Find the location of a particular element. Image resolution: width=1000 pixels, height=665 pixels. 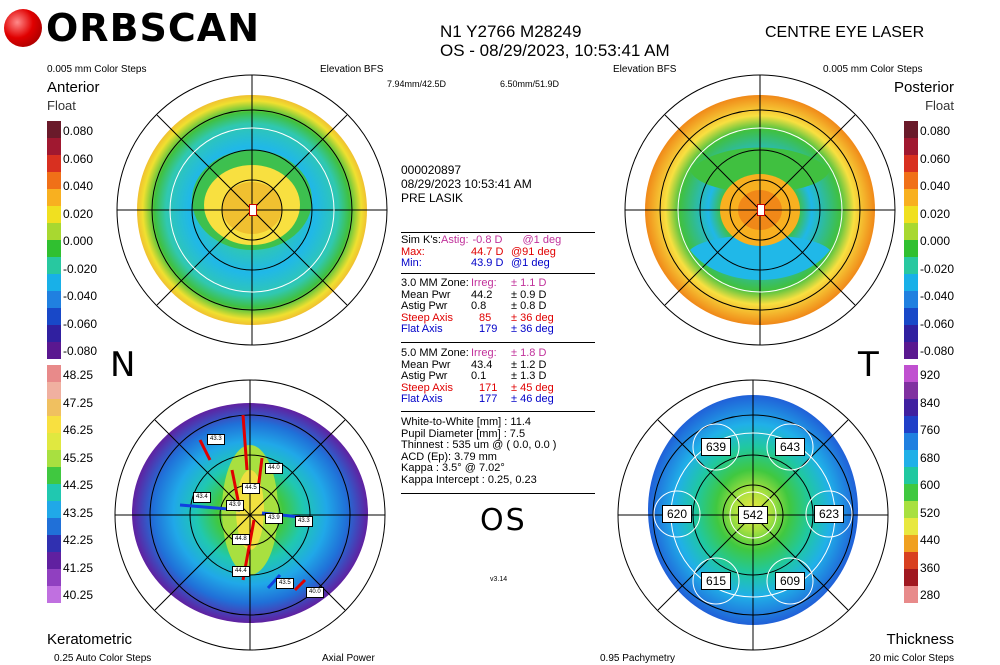

legend-label: -0.080 is located at coordinates (937, 351).